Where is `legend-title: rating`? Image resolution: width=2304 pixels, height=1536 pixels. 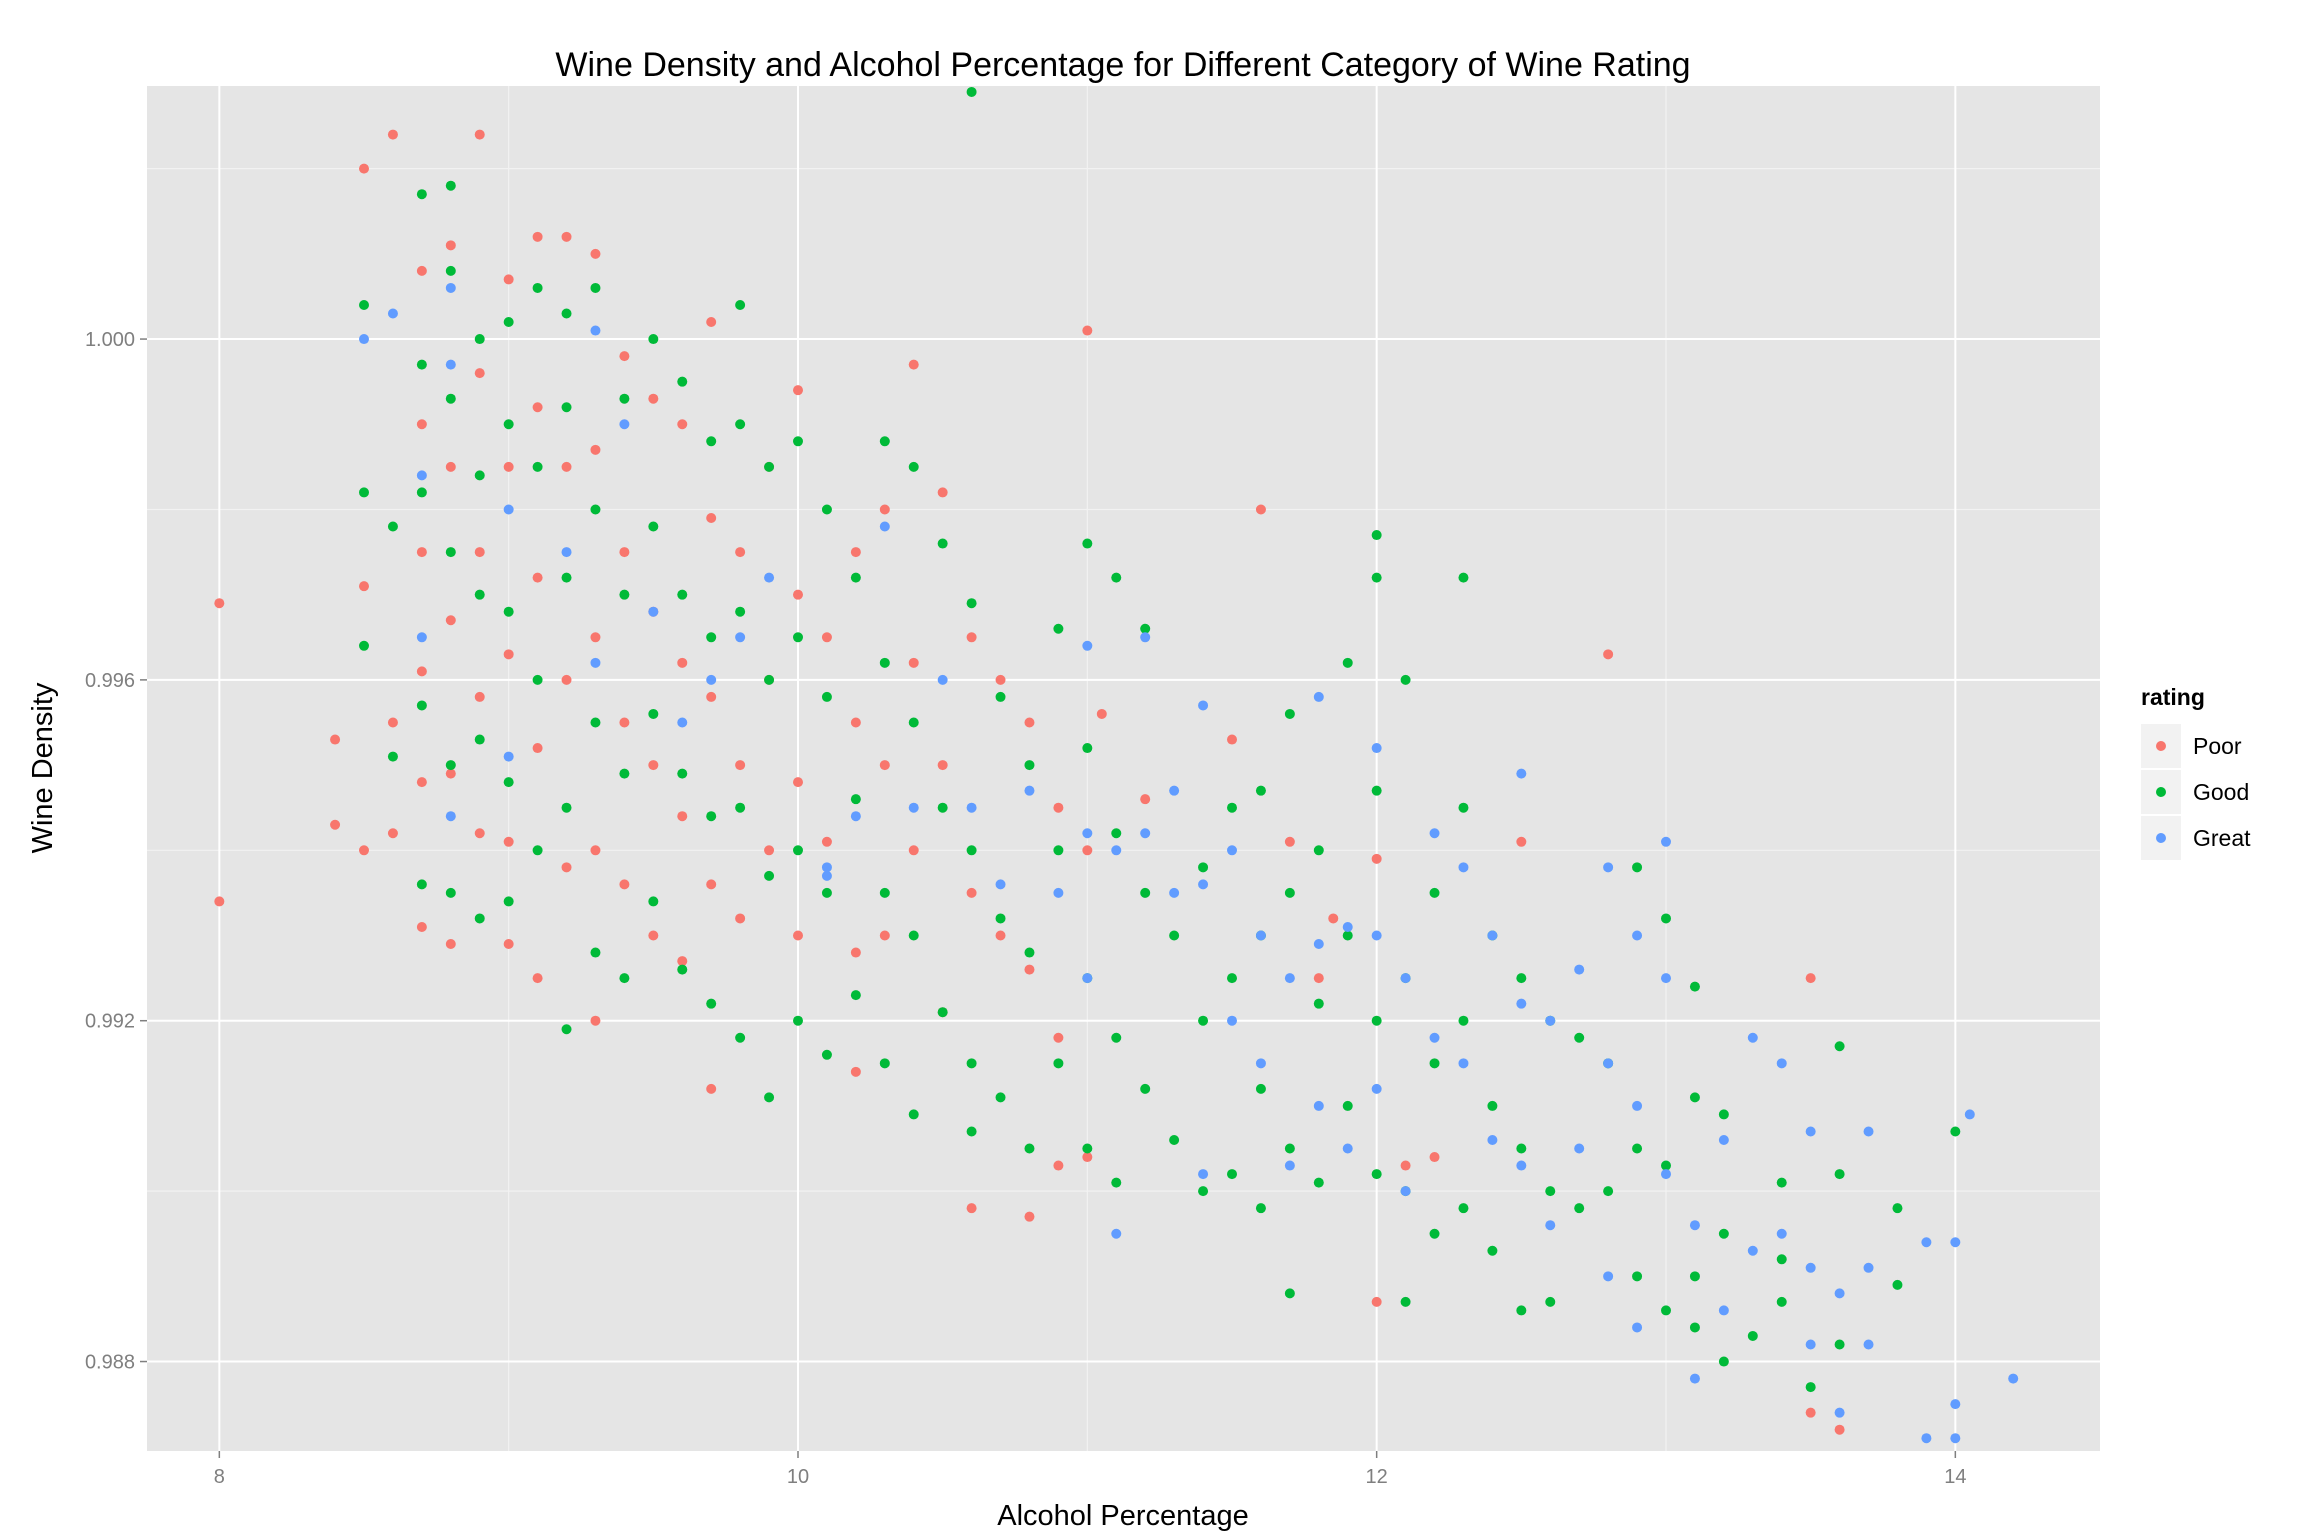
legend-title: rating is located at coordinates (2173, 697).